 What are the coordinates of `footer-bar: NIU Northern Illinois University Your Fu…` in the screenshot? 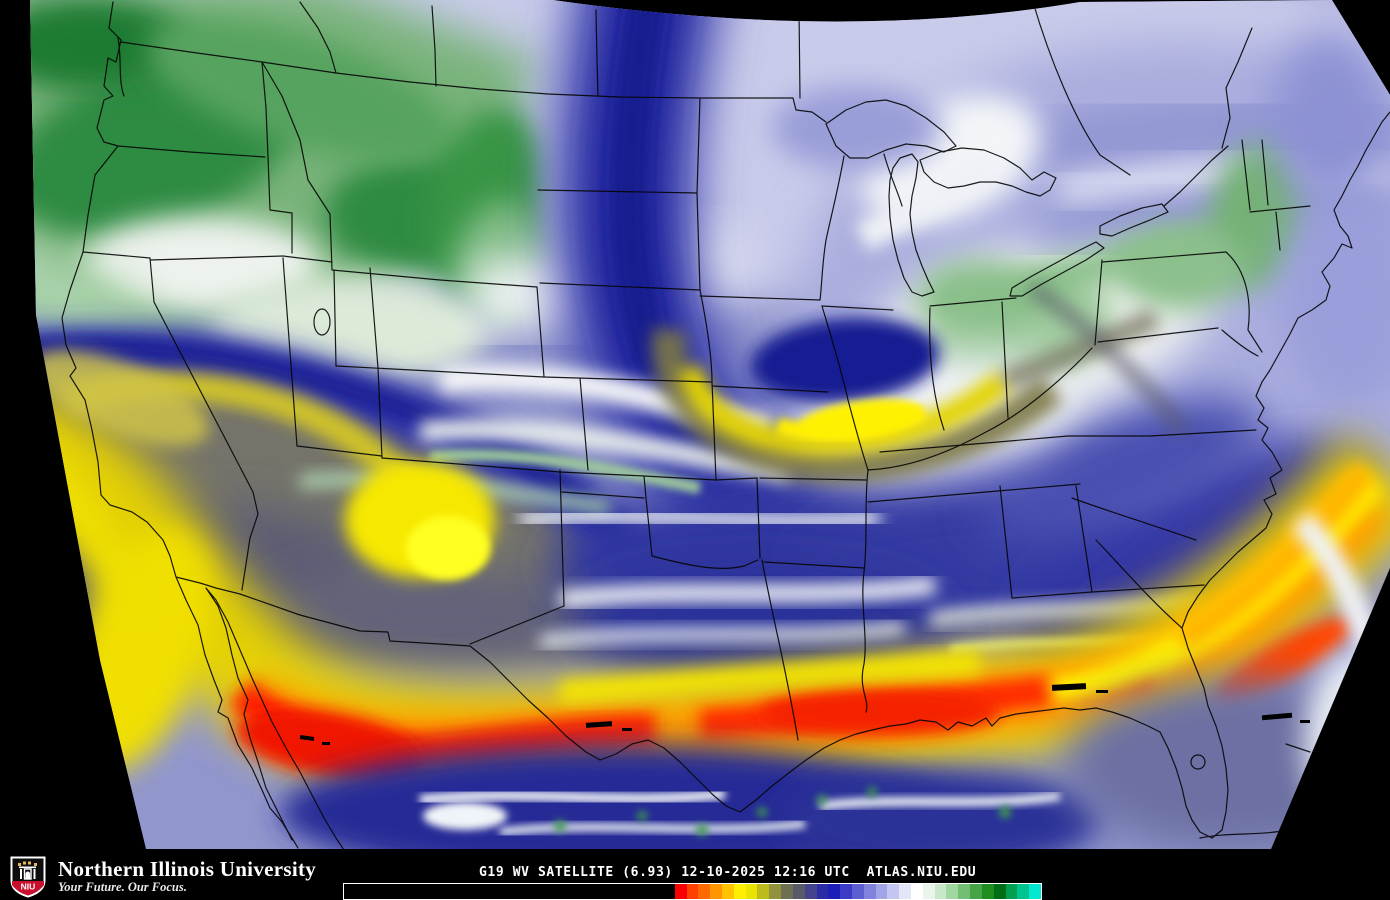 It's located at (695, 877).